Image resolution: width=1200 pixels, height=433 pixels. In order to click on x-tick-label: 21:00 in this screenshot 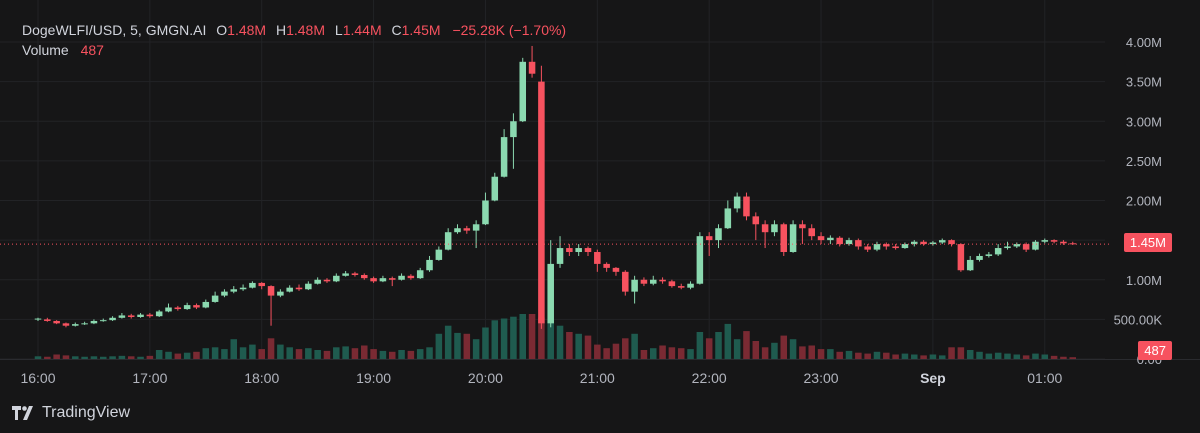, I will do `click(597, 378)`.